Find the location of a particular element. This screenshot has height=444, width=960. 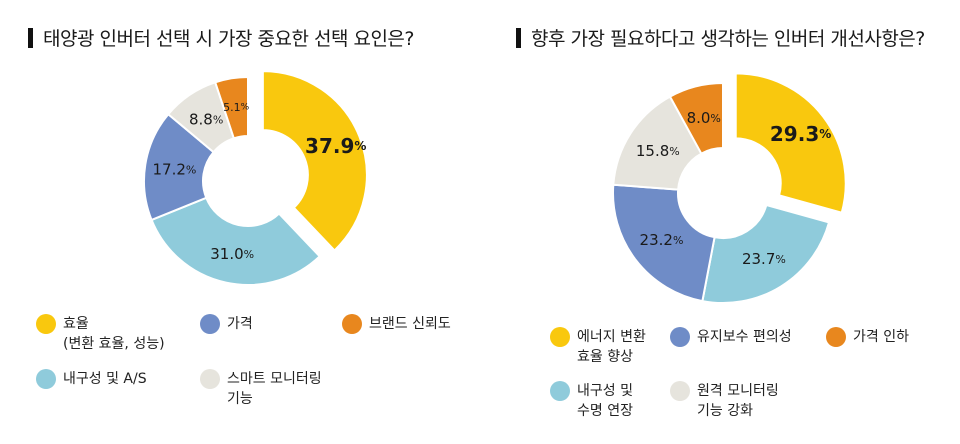

donut-chart-improvements: 29.3%23.7%23.2%15.8%8.0% is located at coordinates (729, 188).